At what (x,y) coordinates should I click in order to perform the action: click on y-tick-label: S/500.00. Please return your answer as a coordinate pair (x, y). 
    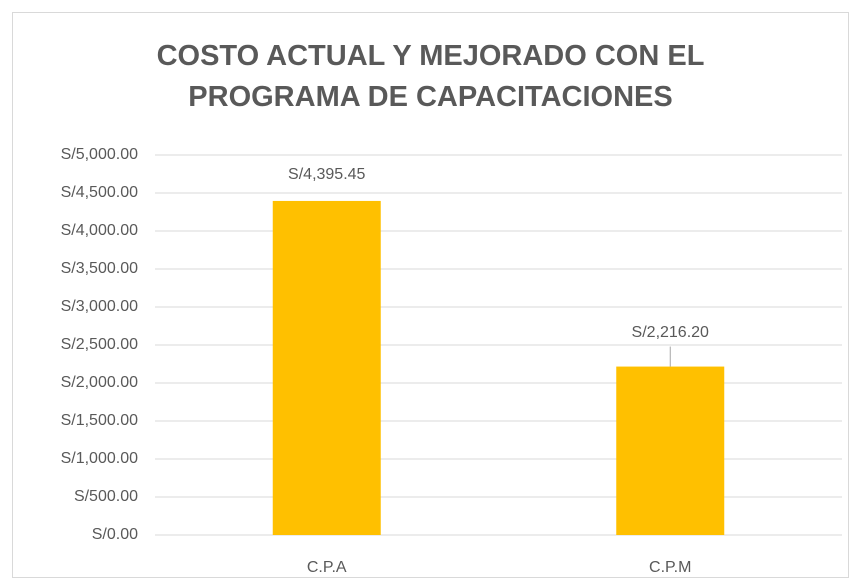
    Looking at the image, I should click on (106, 496).